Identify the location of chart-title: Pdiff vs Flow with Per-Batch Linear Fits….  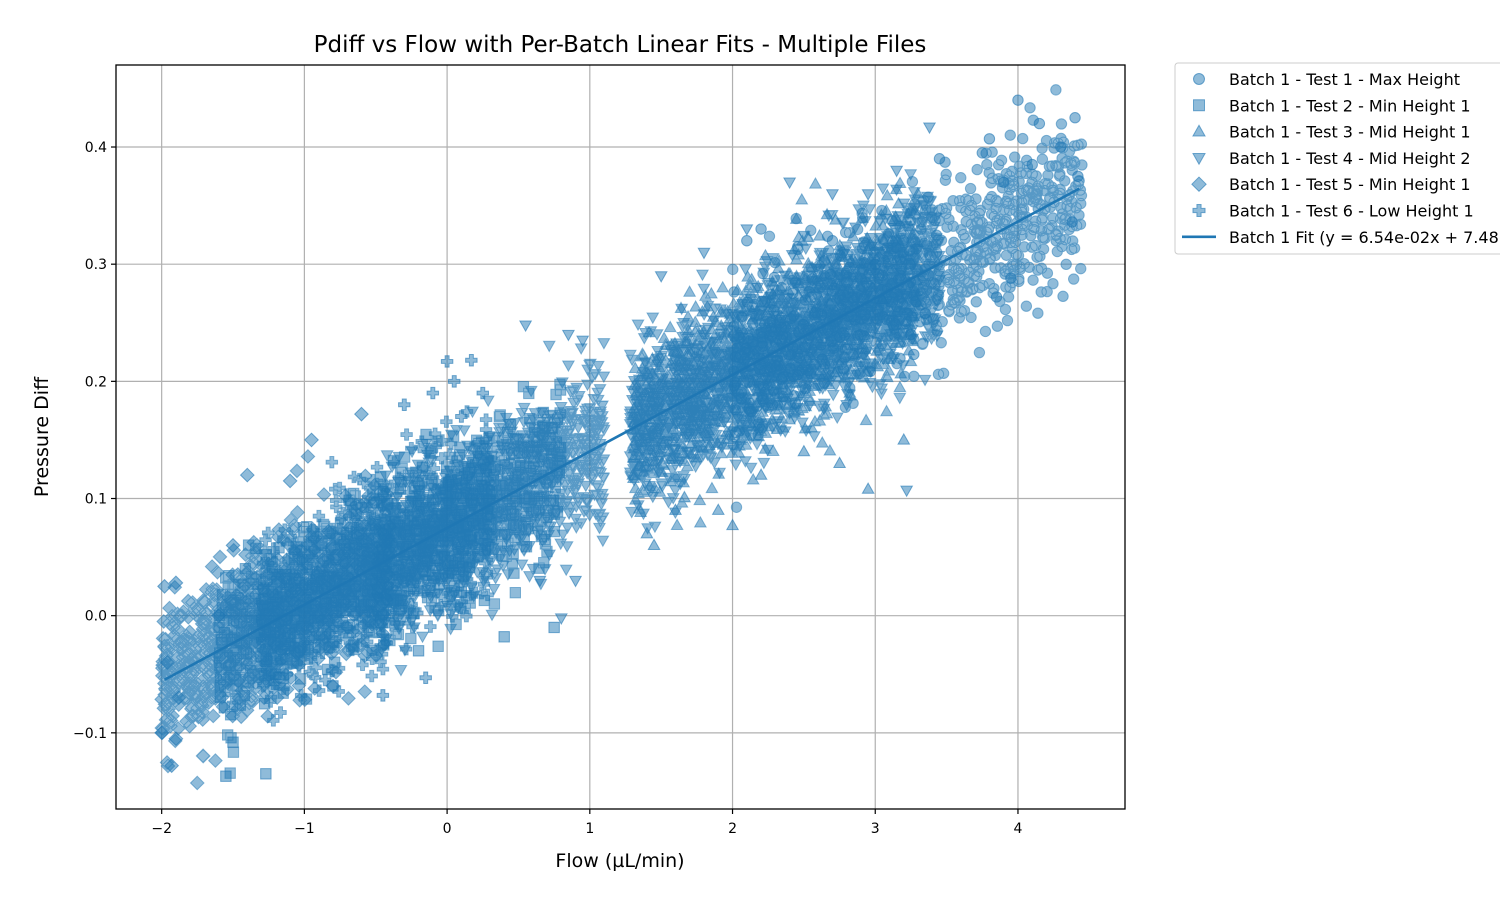
(620, 45).